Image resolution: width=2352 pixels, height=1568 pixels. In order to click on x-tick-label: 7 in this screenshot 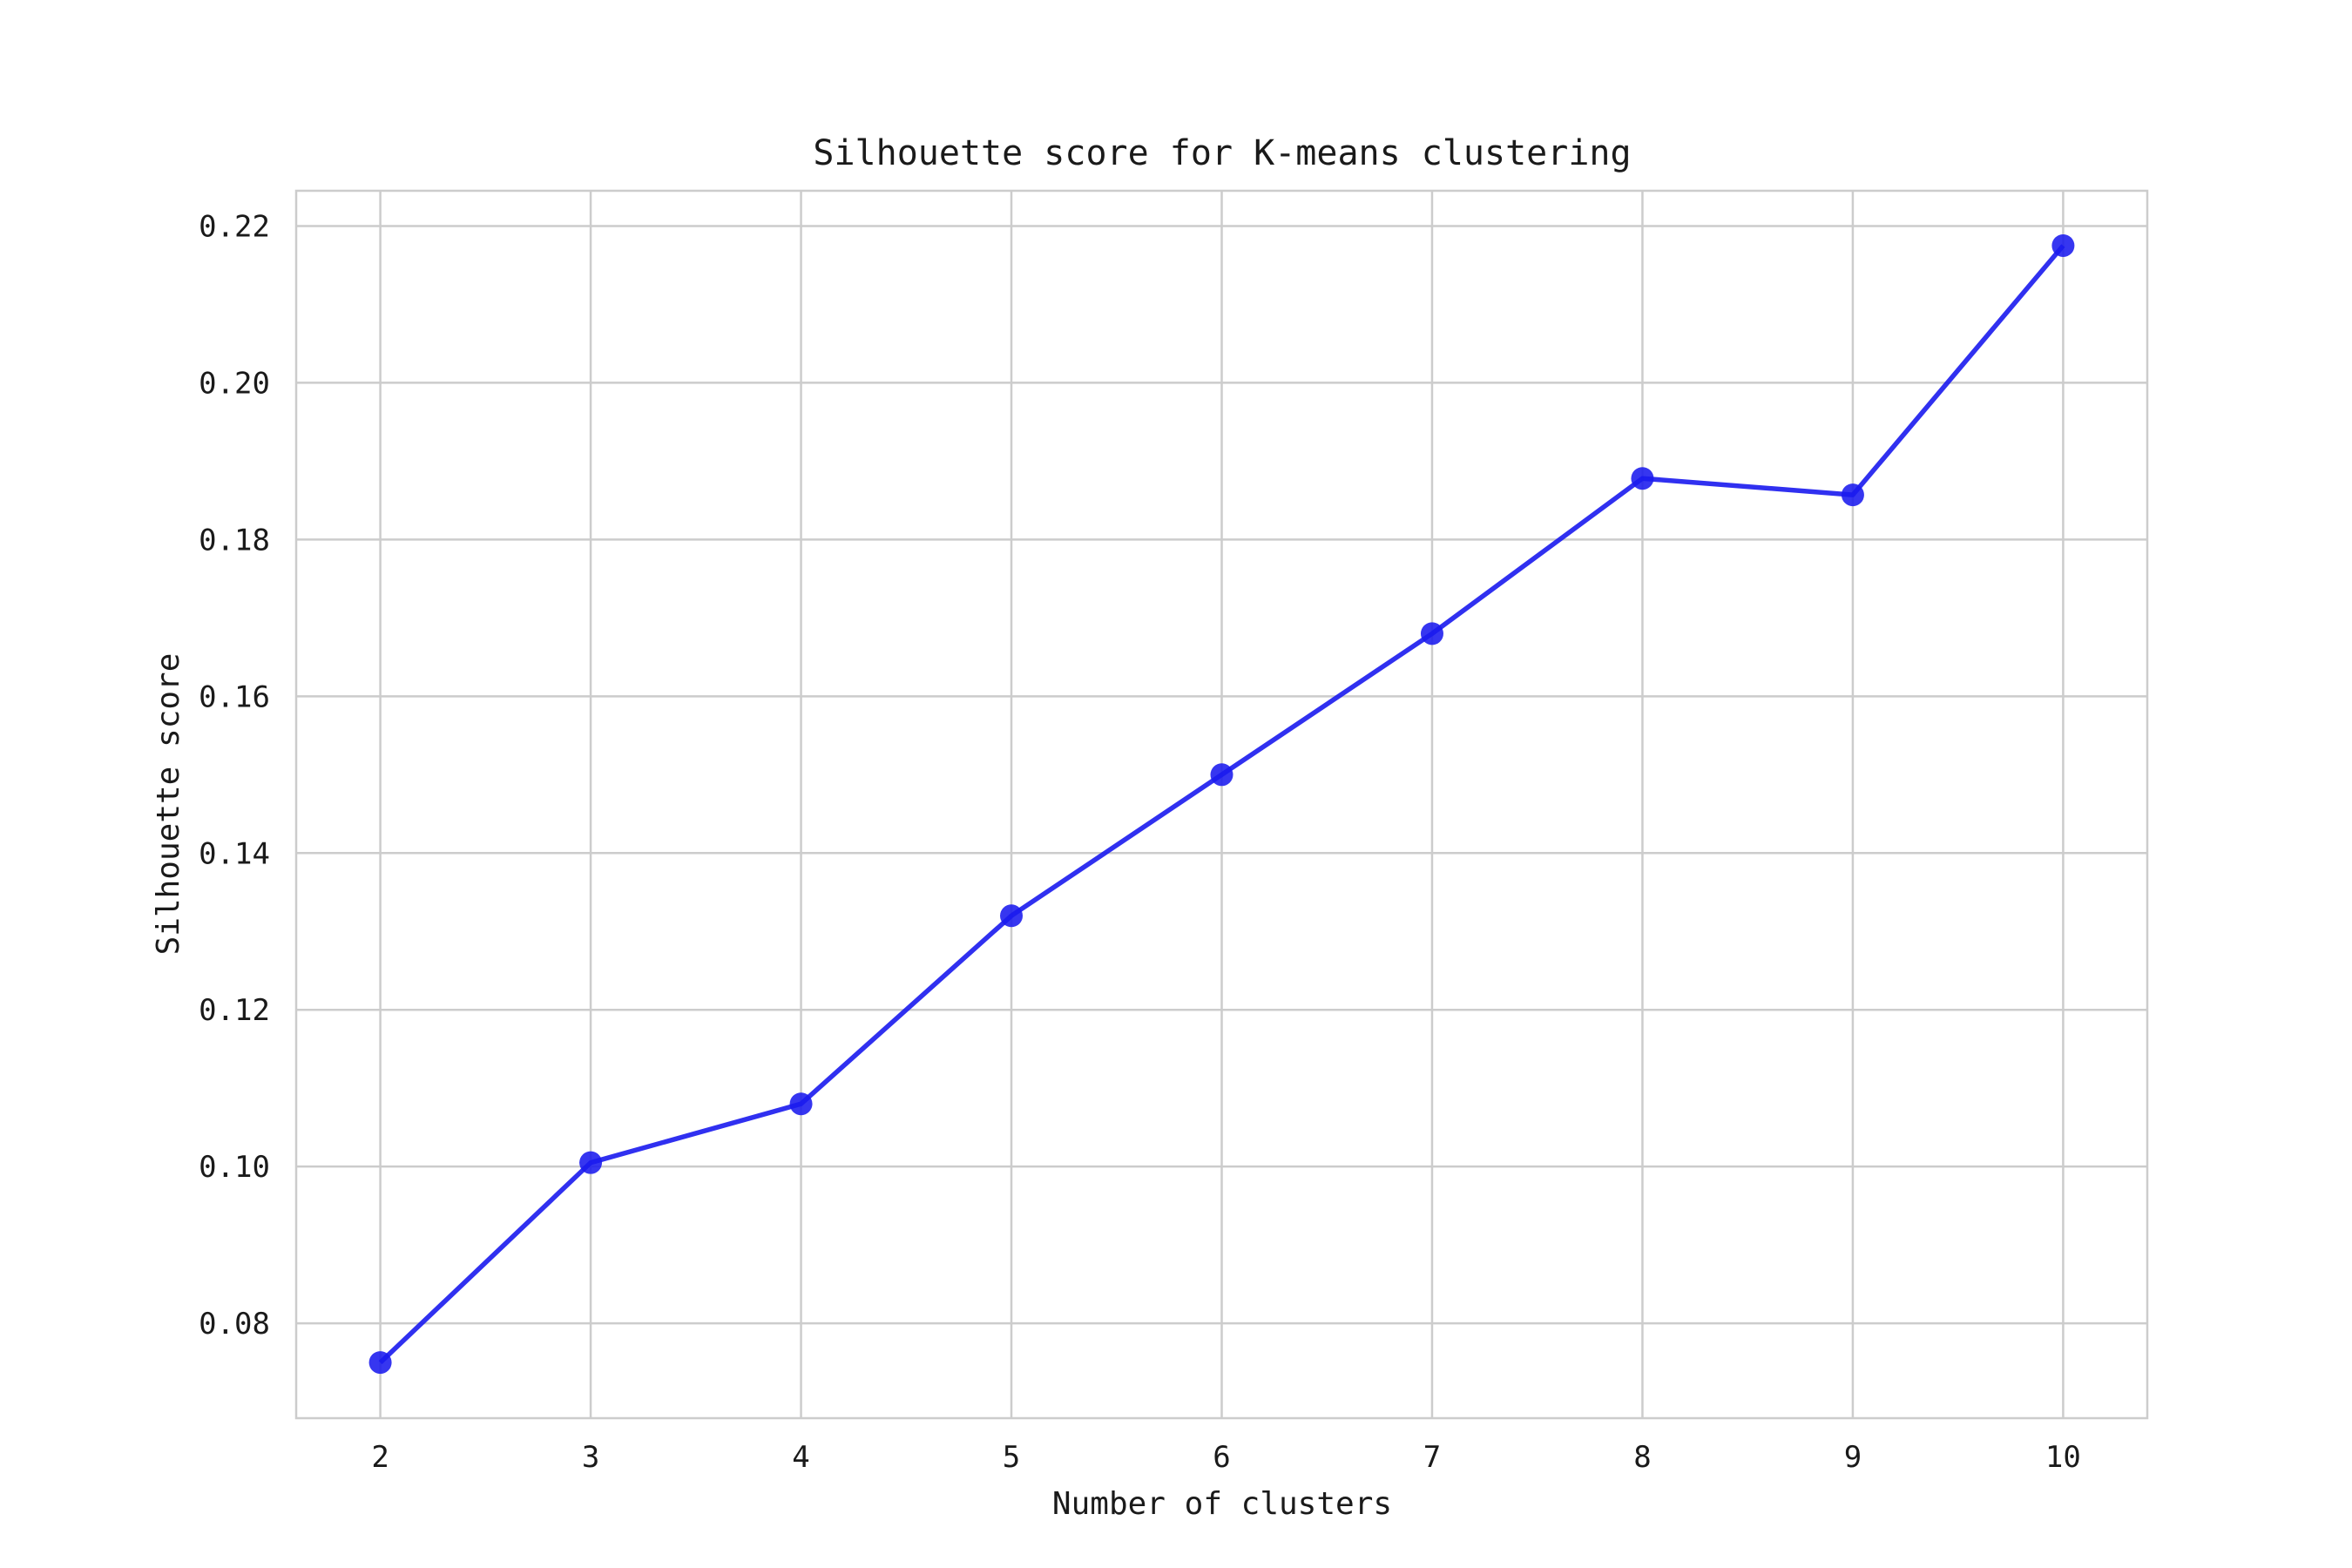, I will do `click(1432, 1457)`.